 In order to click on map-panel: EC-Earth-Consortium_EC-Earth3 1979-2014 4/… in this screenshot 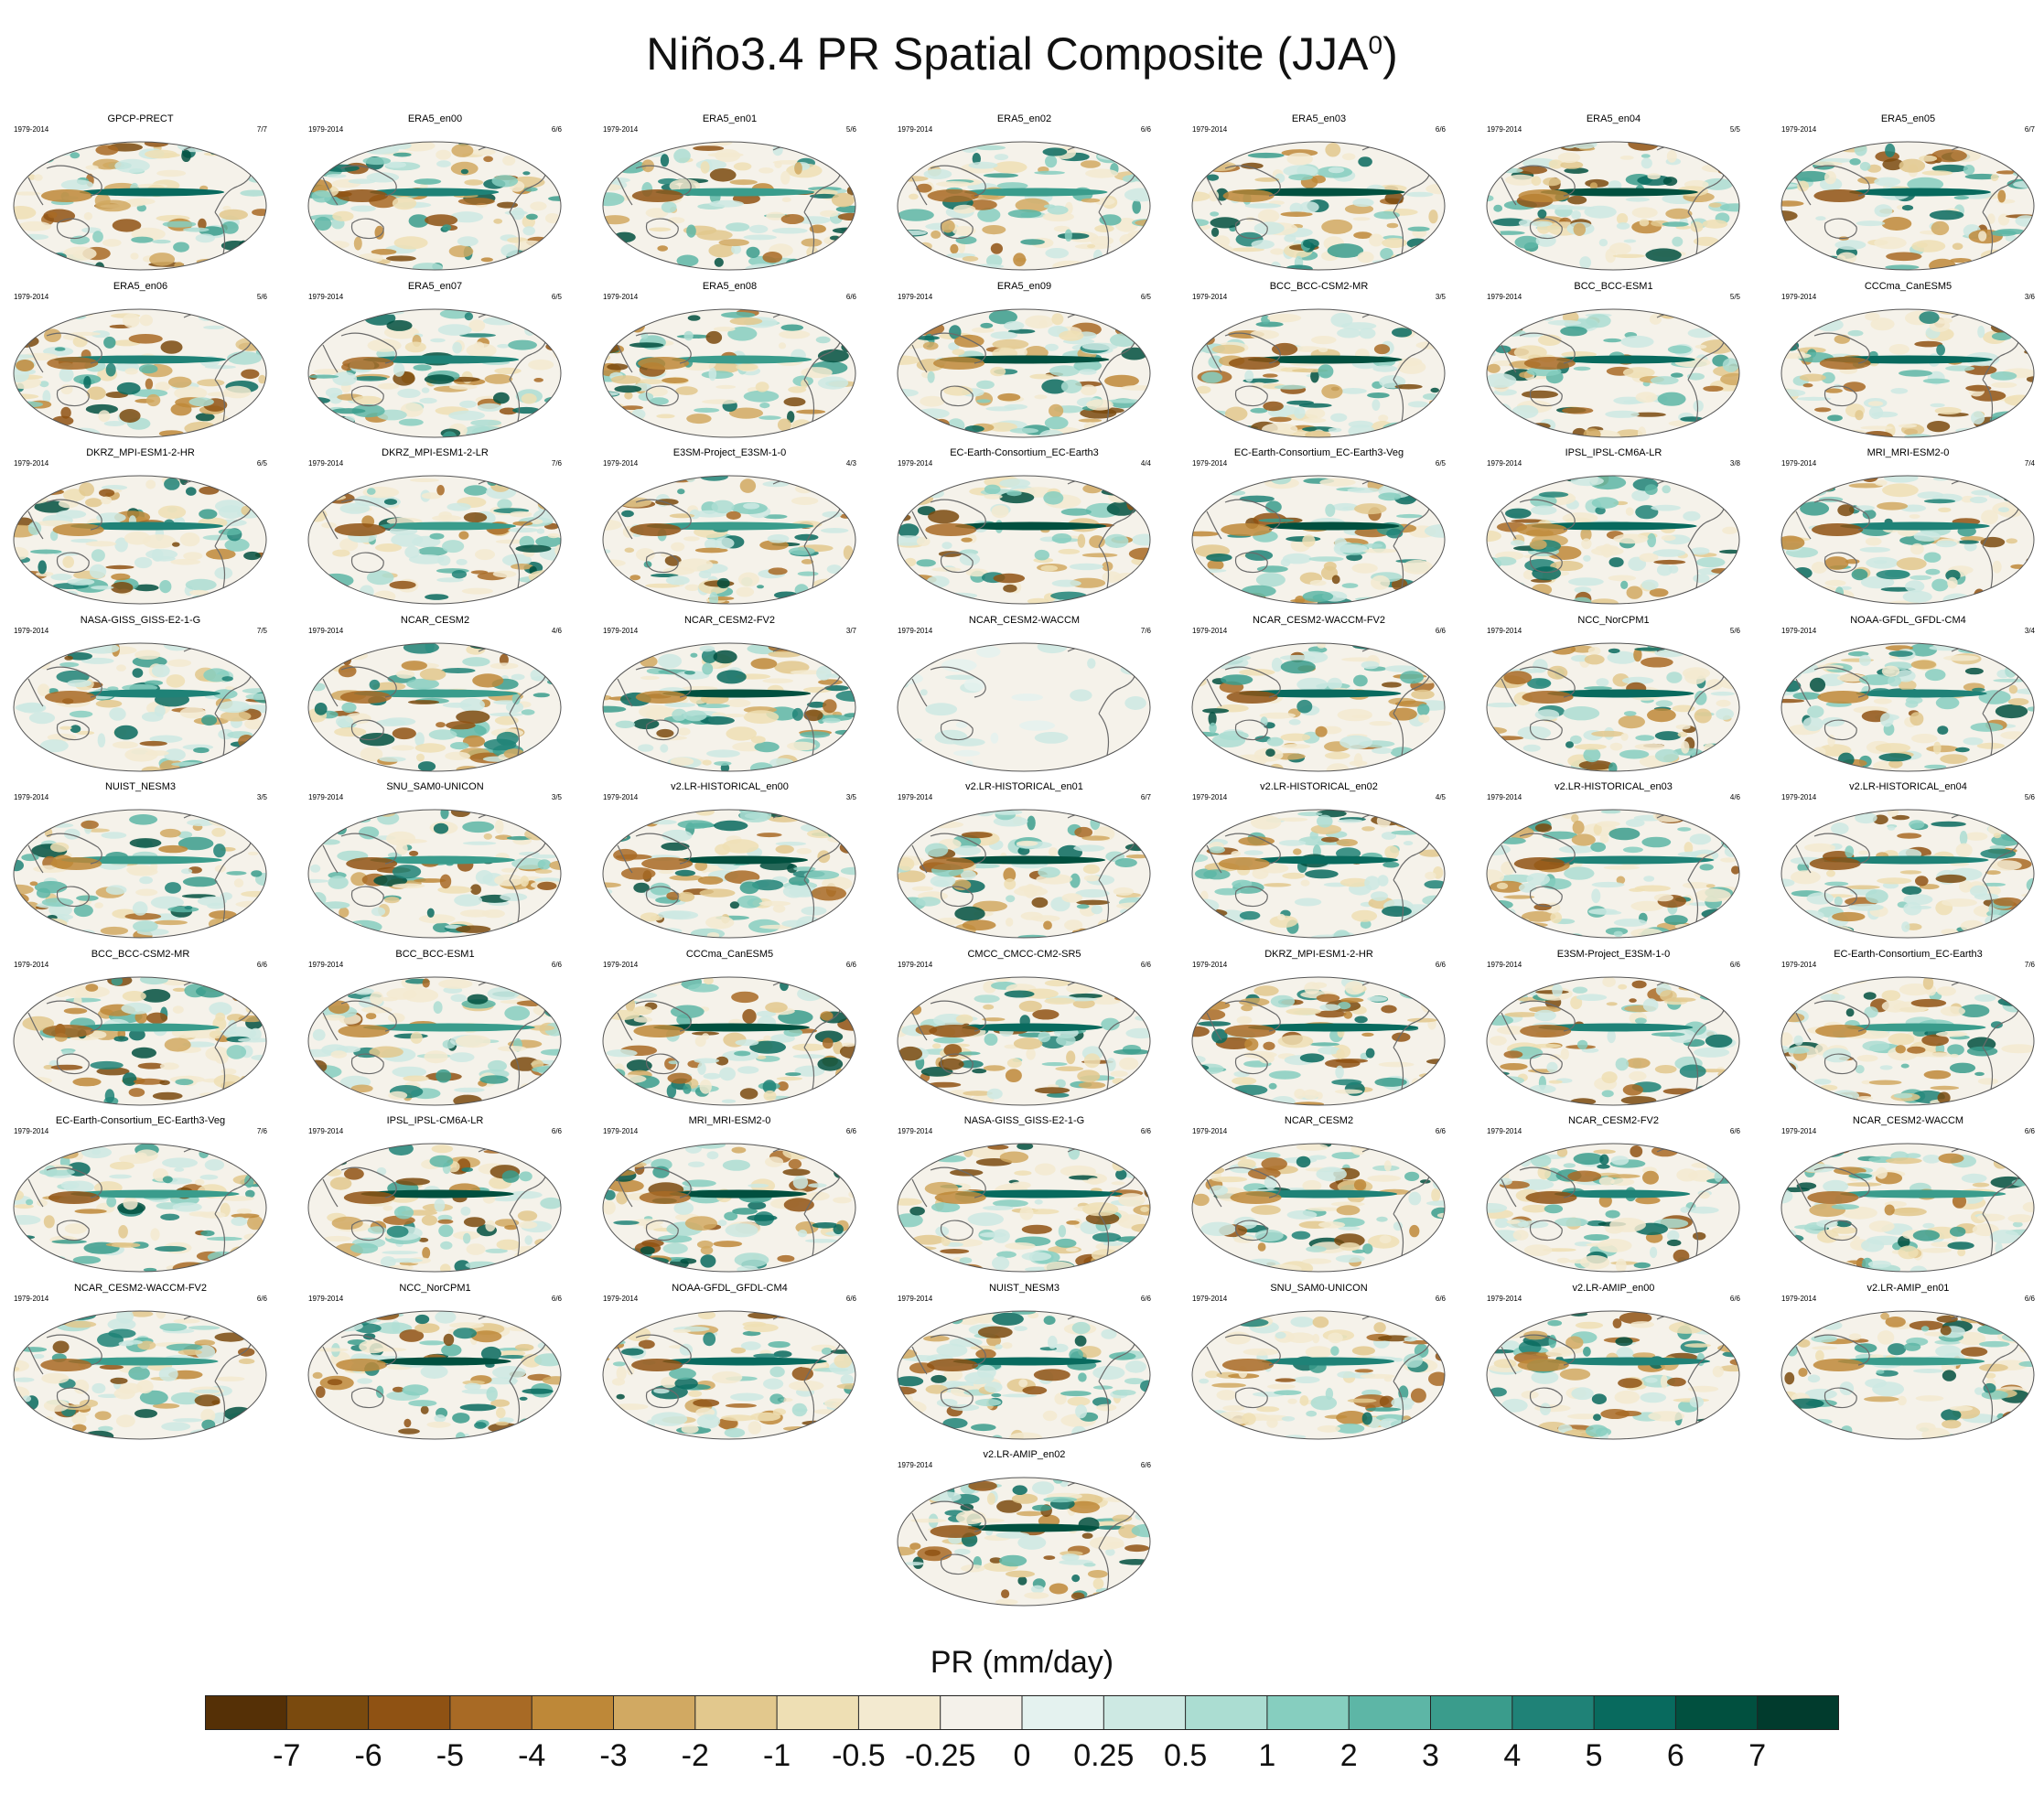, I will do `click(1024, 528)`.